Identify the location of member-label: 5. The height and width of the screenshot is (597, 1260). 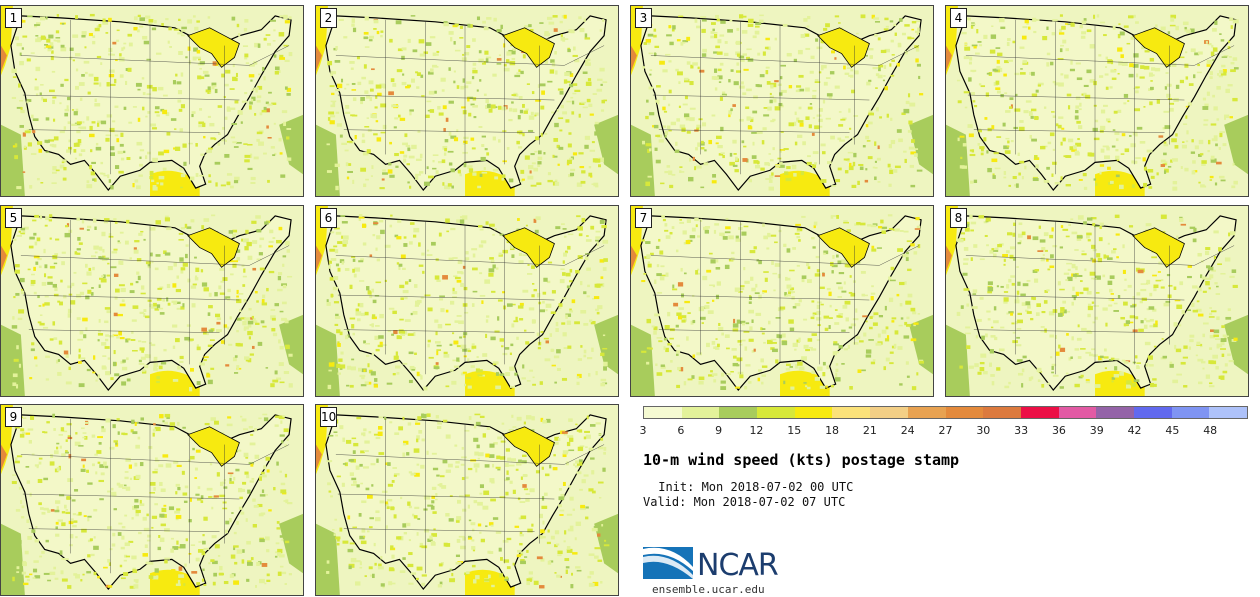
(13, 218).